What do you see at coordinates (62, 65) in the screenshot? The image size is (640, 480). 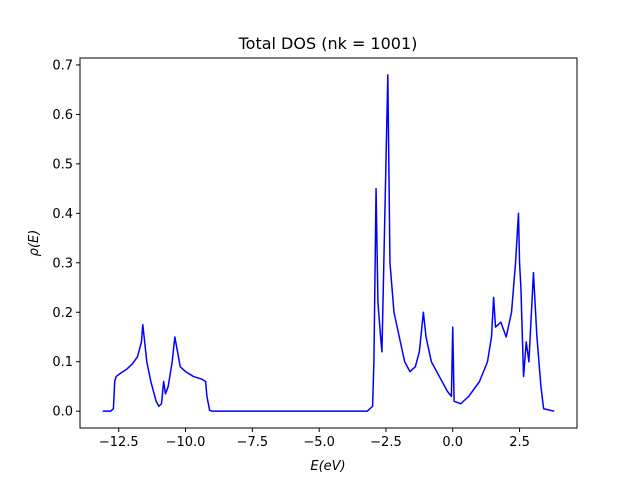 I see `y-tick-label: 0.7` at bounding box center [62, 65].